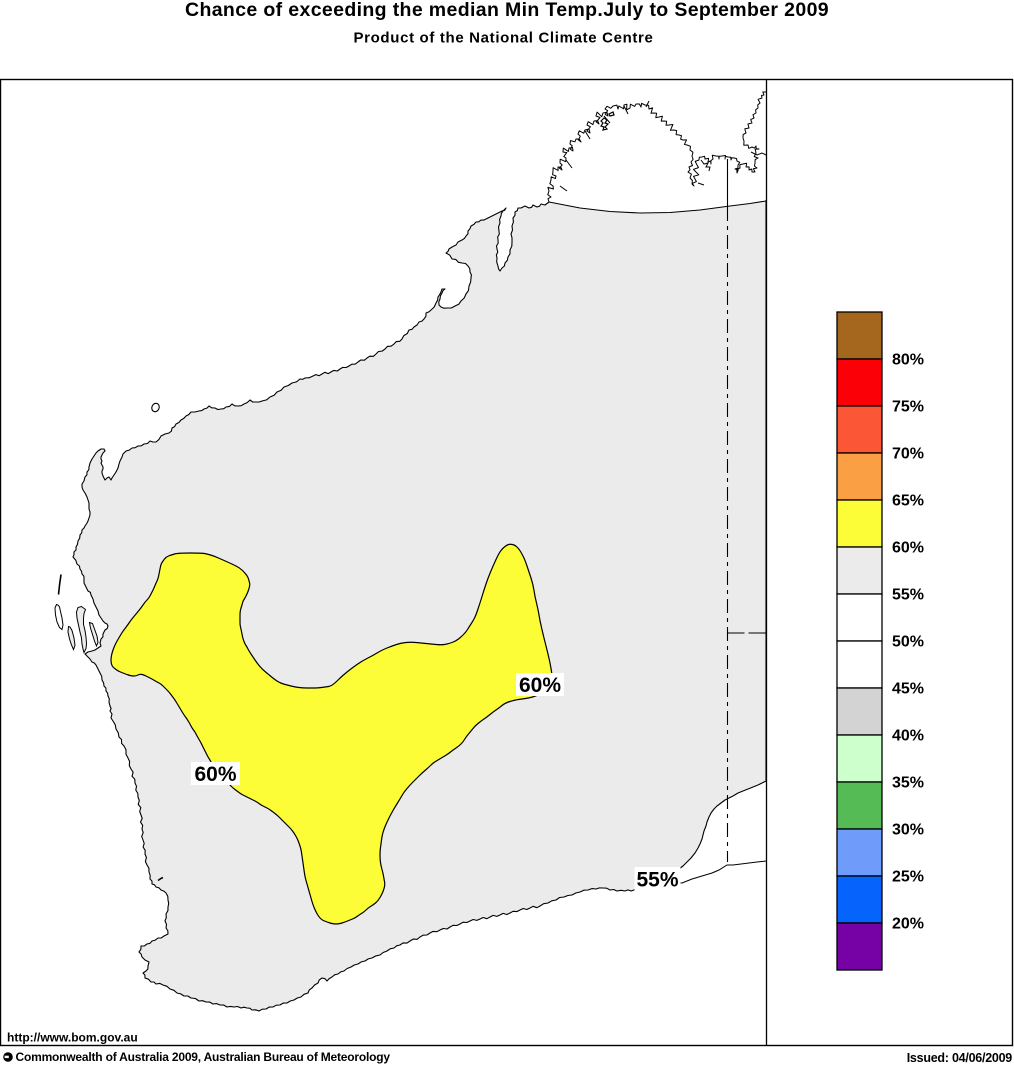  Describe the element at coordinates (908, 501) in the screenshot. I see `svg-text: 65%` at that location.